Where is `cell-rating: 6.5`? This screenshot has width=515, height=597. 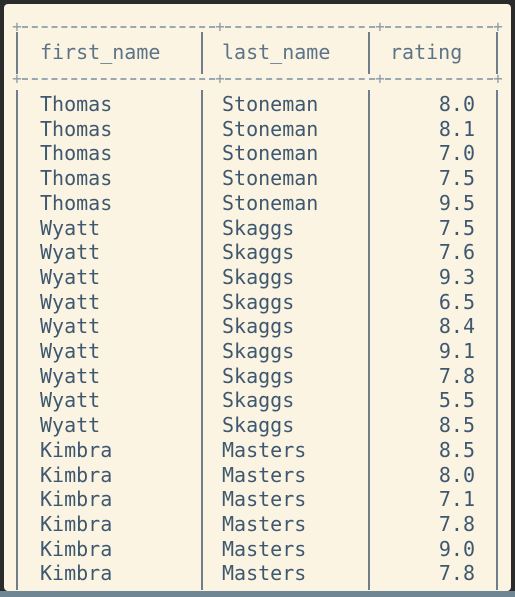
cell-rating: 6.5 is located at coordinates (456, 301).